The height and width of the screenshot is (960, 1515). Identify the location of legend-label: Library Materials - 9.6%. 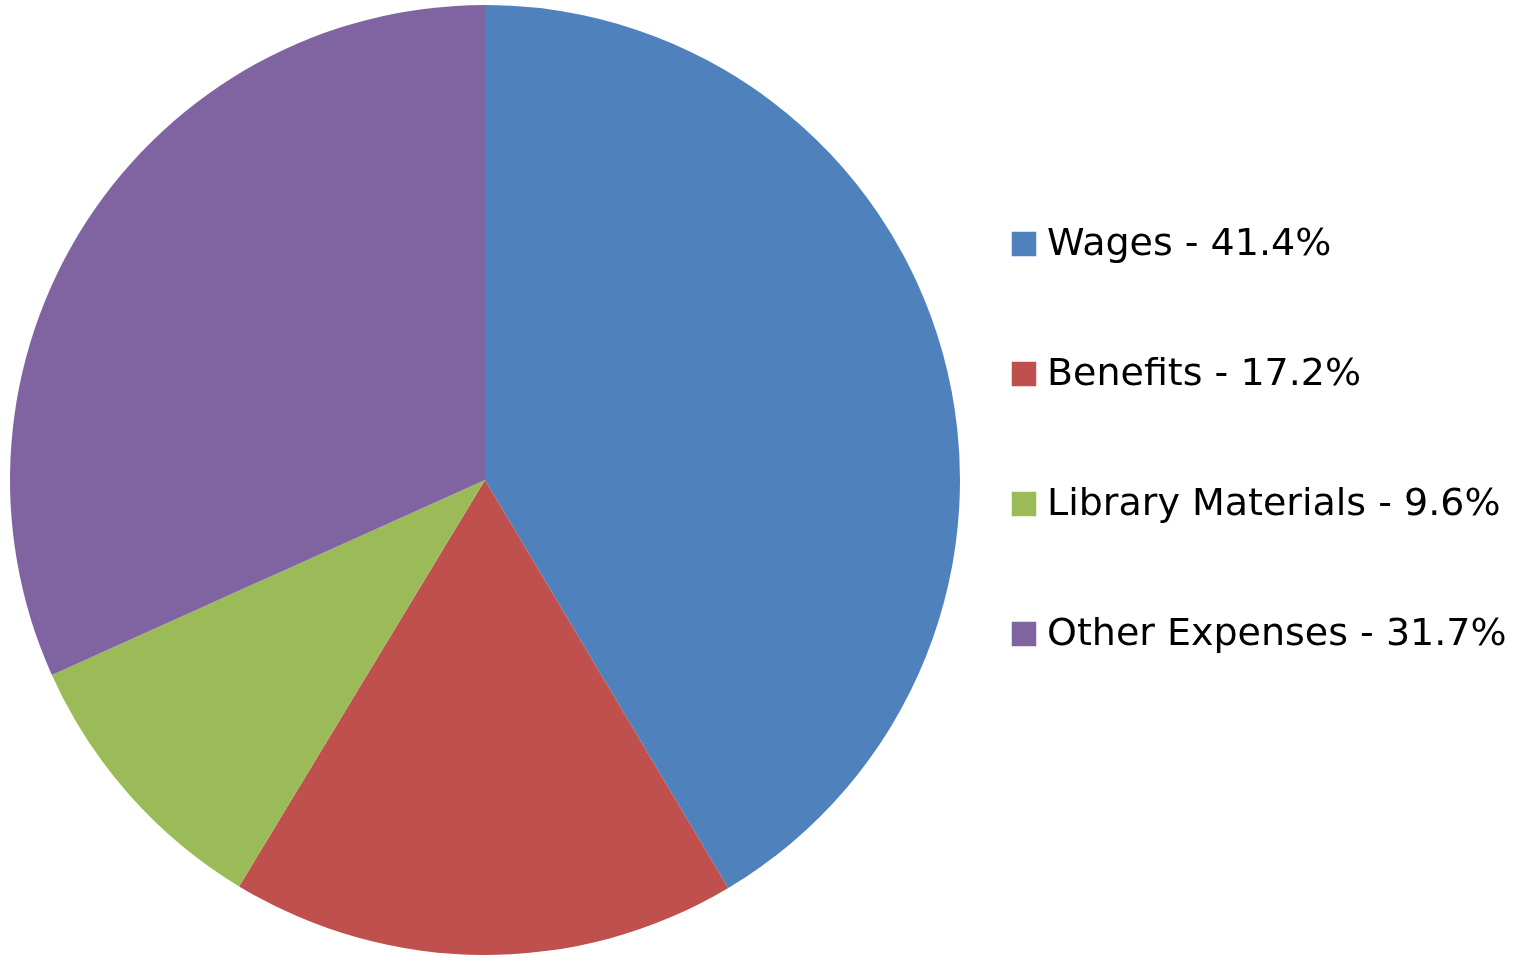
(1274, 502).